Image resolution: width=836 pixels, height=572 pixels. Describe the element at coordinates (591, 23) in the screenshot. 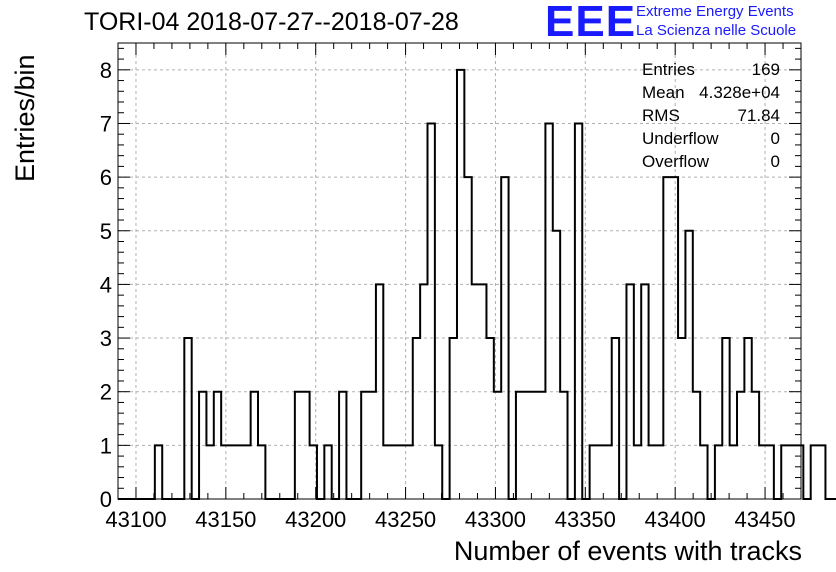

I see `eee-logo: EEE` at that location.